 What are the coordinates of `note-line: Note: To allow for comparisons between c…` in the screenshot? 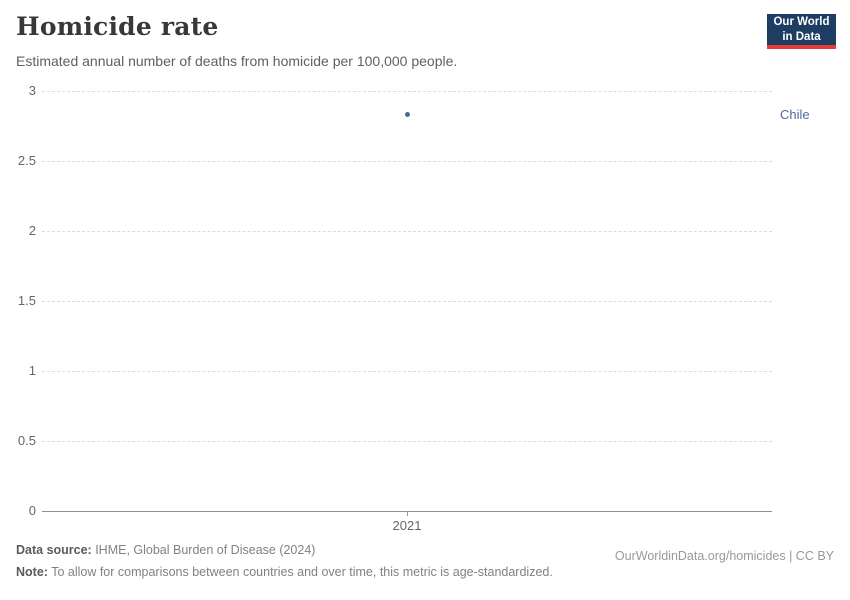 It's located at (284, 572).